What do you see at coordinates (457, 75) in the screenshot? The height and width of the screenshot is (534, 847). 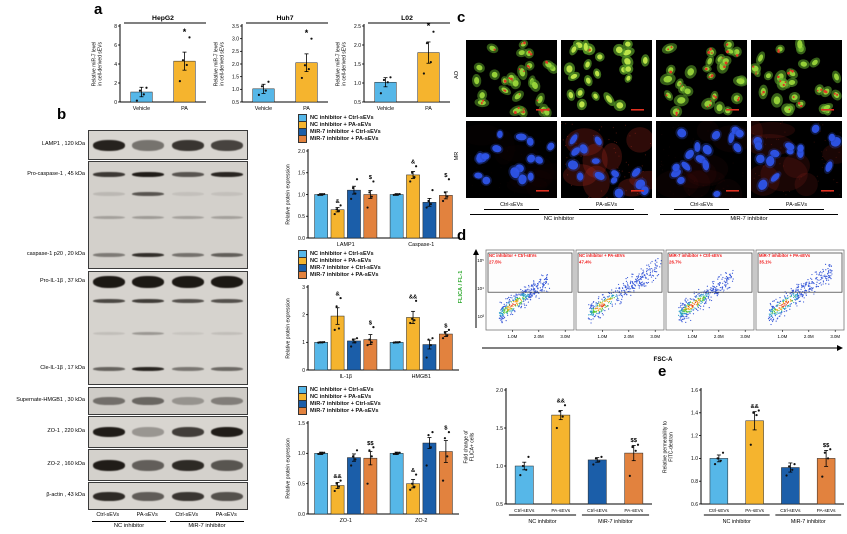 I see `microscopy-row-label: AO` at bounding box center [457, 75].